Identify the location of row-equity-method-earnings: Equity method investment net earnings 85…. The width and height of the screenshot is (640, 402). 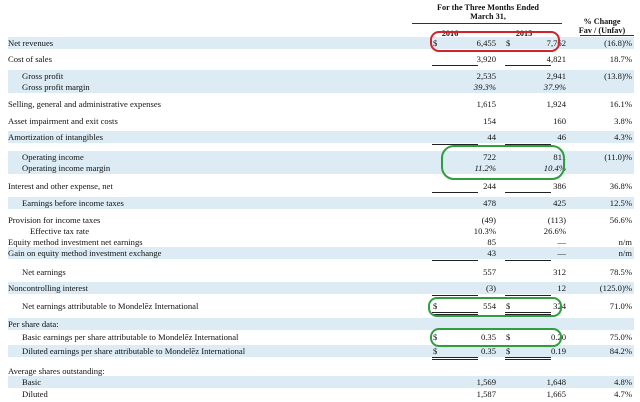
(321, 242).